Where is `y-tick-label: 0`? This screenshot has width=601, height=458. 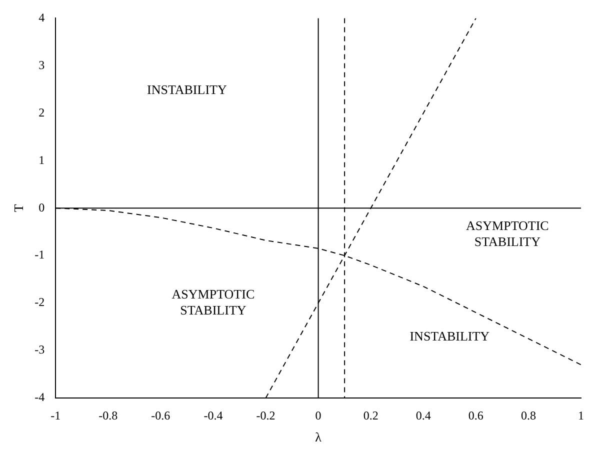 y-tick-label: 0 is located at coordinates (41, 207).